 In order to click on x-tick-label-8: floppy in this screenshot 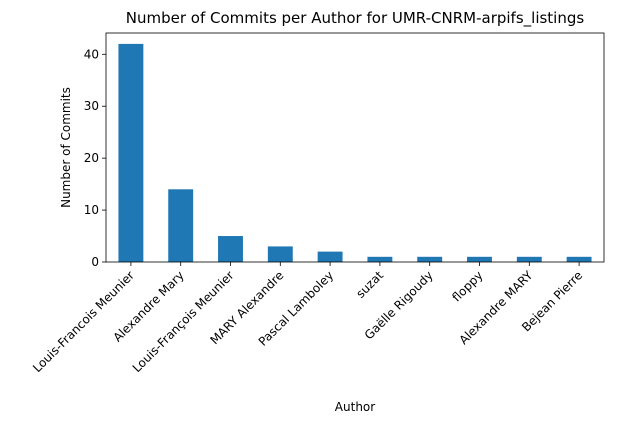, I will do `click(467, 286)`.